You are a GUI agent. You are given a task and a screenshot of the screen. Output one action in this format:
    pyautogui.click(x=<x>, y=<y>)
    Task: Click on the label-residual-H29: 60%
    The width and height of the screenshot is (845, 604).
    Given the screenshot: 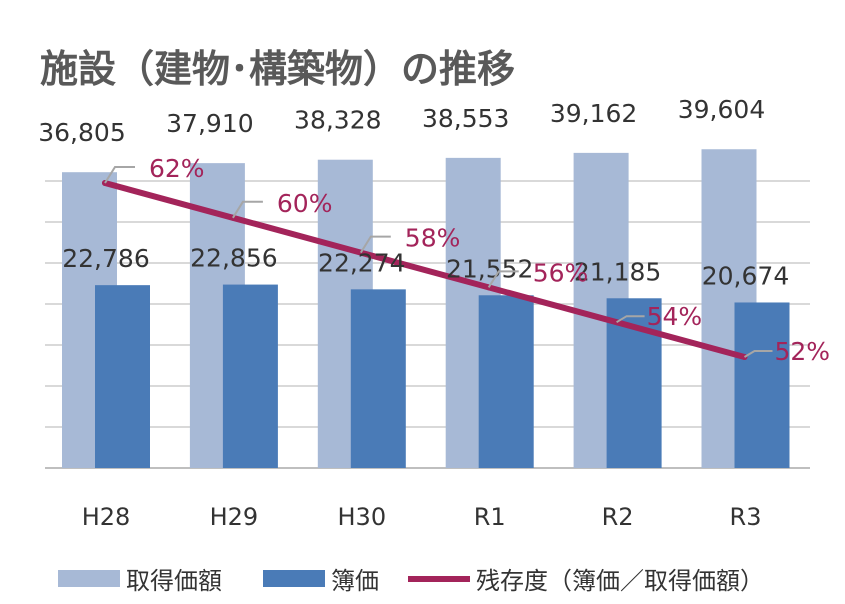 What is the action you would take?
    pyautogui.click(x=305, y=203)
    